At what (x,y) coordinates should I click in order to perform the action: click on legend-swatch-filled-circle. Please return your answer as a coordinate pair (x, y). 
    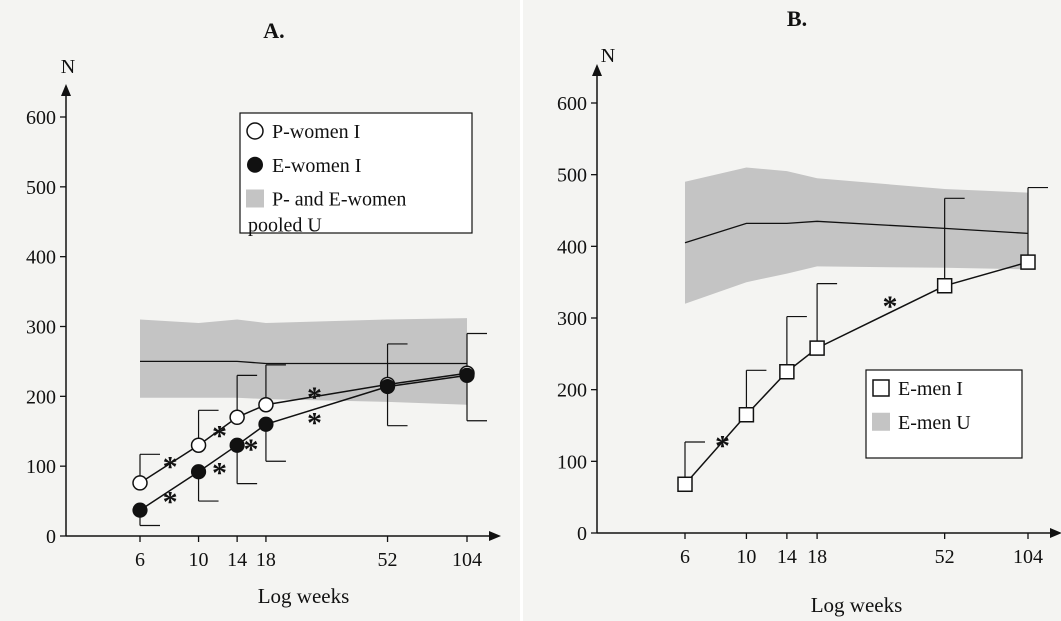
    Looking at the image, I should click on (255, 164).